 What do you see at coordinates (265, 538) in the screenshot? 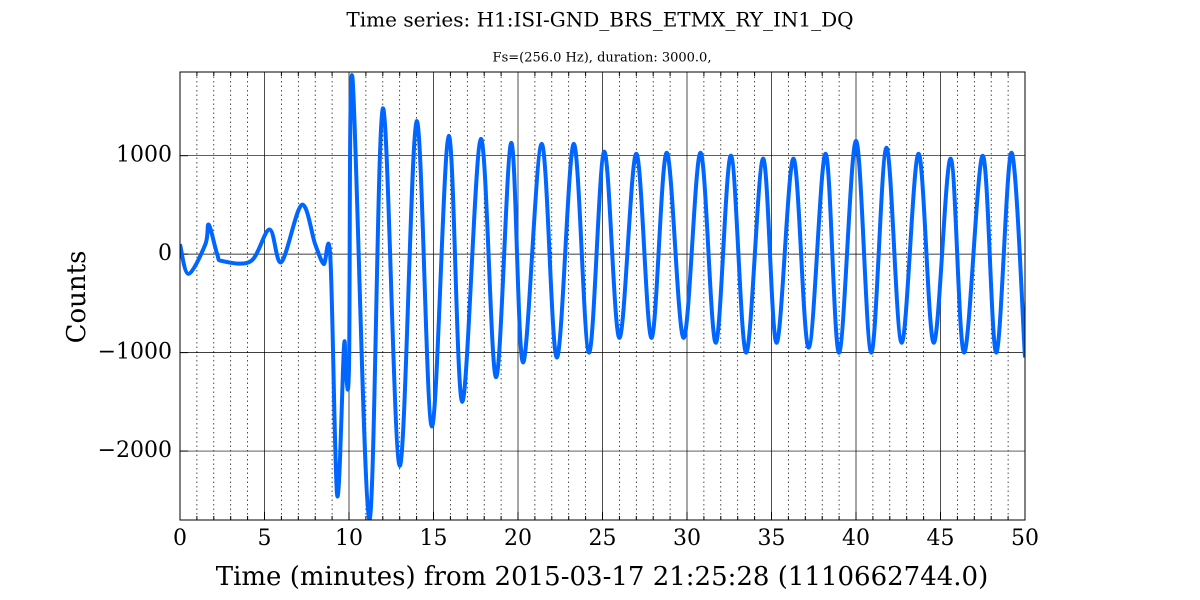
I see `x-tick-label: 5` at bounding box center [265, 538].